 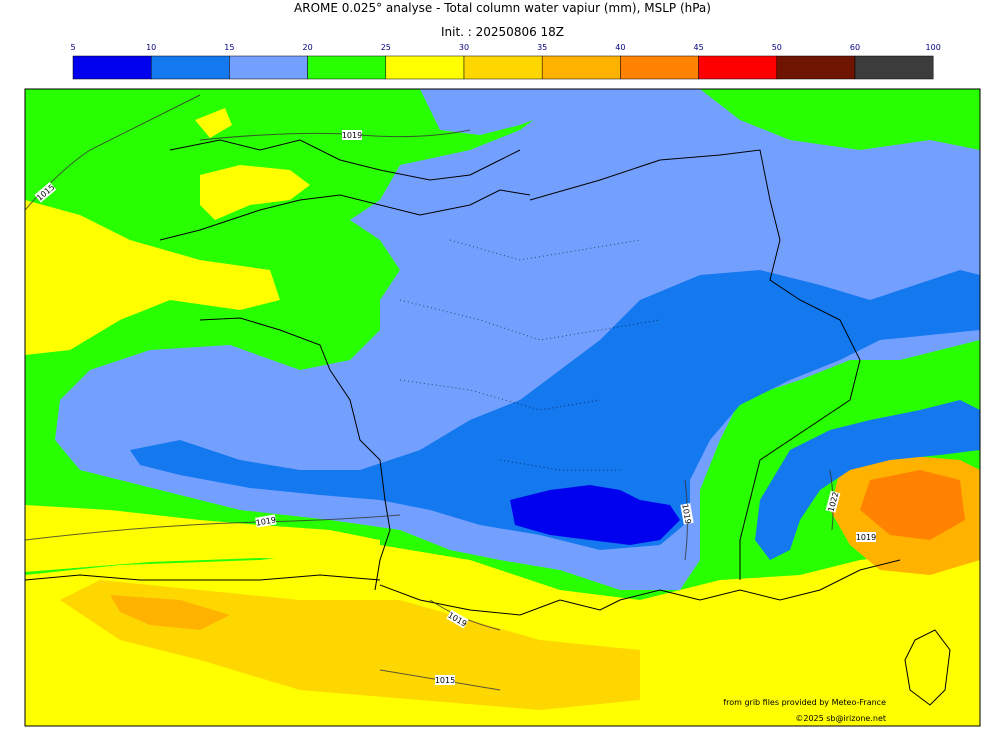 I want to click on colorbar-cell, so click(x=894, y=67).